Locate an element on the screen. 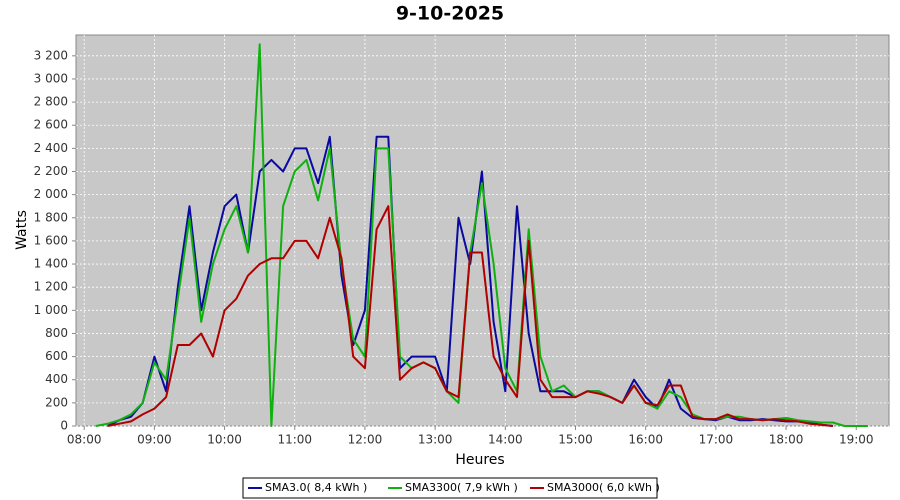 The image size is (900, 500). x-tick-label: 08:00 is located at coordinates (84, 440).